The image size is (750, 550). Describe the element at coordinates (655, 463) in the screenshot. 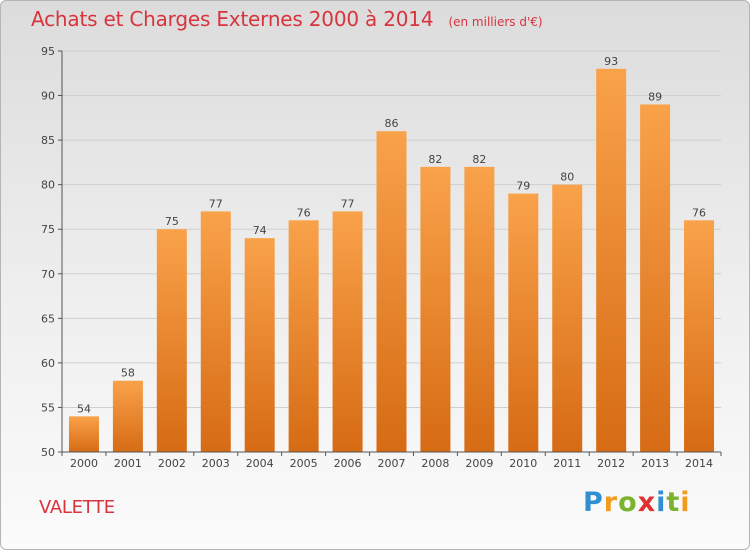

I see `x-tick-label: 2013` at that location.